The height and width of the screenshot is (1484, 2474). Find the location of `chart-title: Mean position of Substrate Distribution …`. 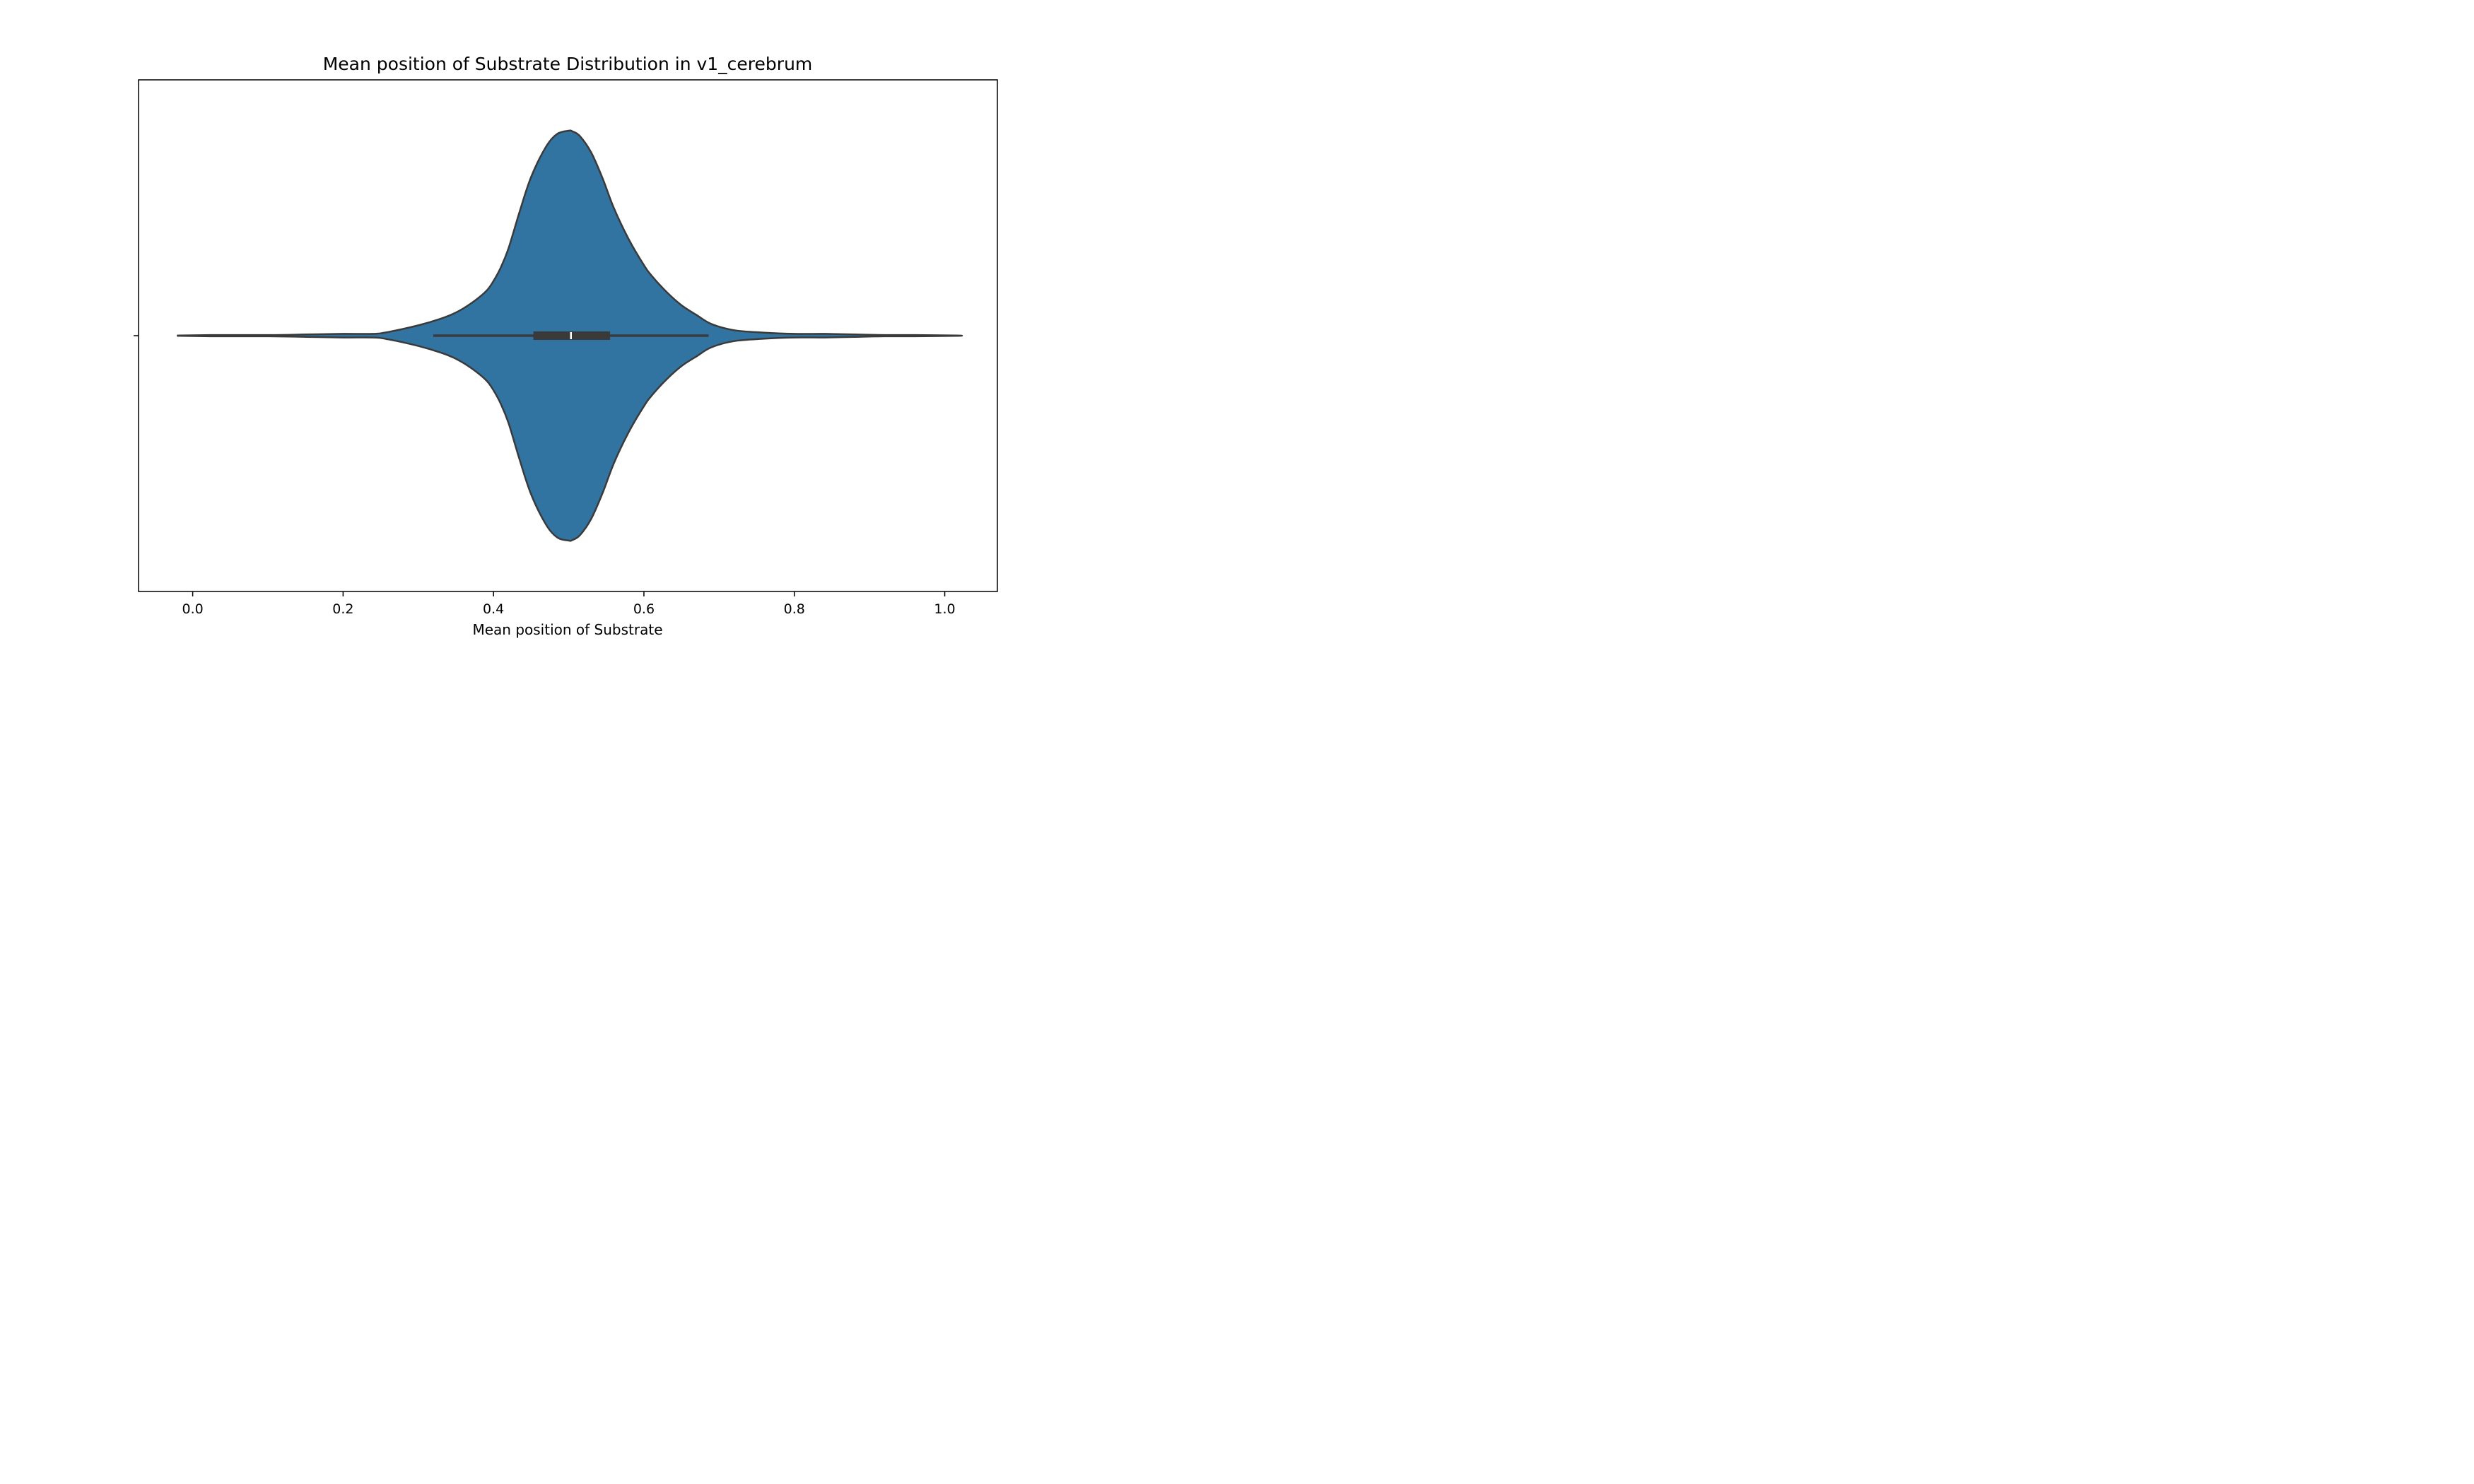

chart-title: Mean position of Substrate Distribution … is located at coordinates (568, 64).